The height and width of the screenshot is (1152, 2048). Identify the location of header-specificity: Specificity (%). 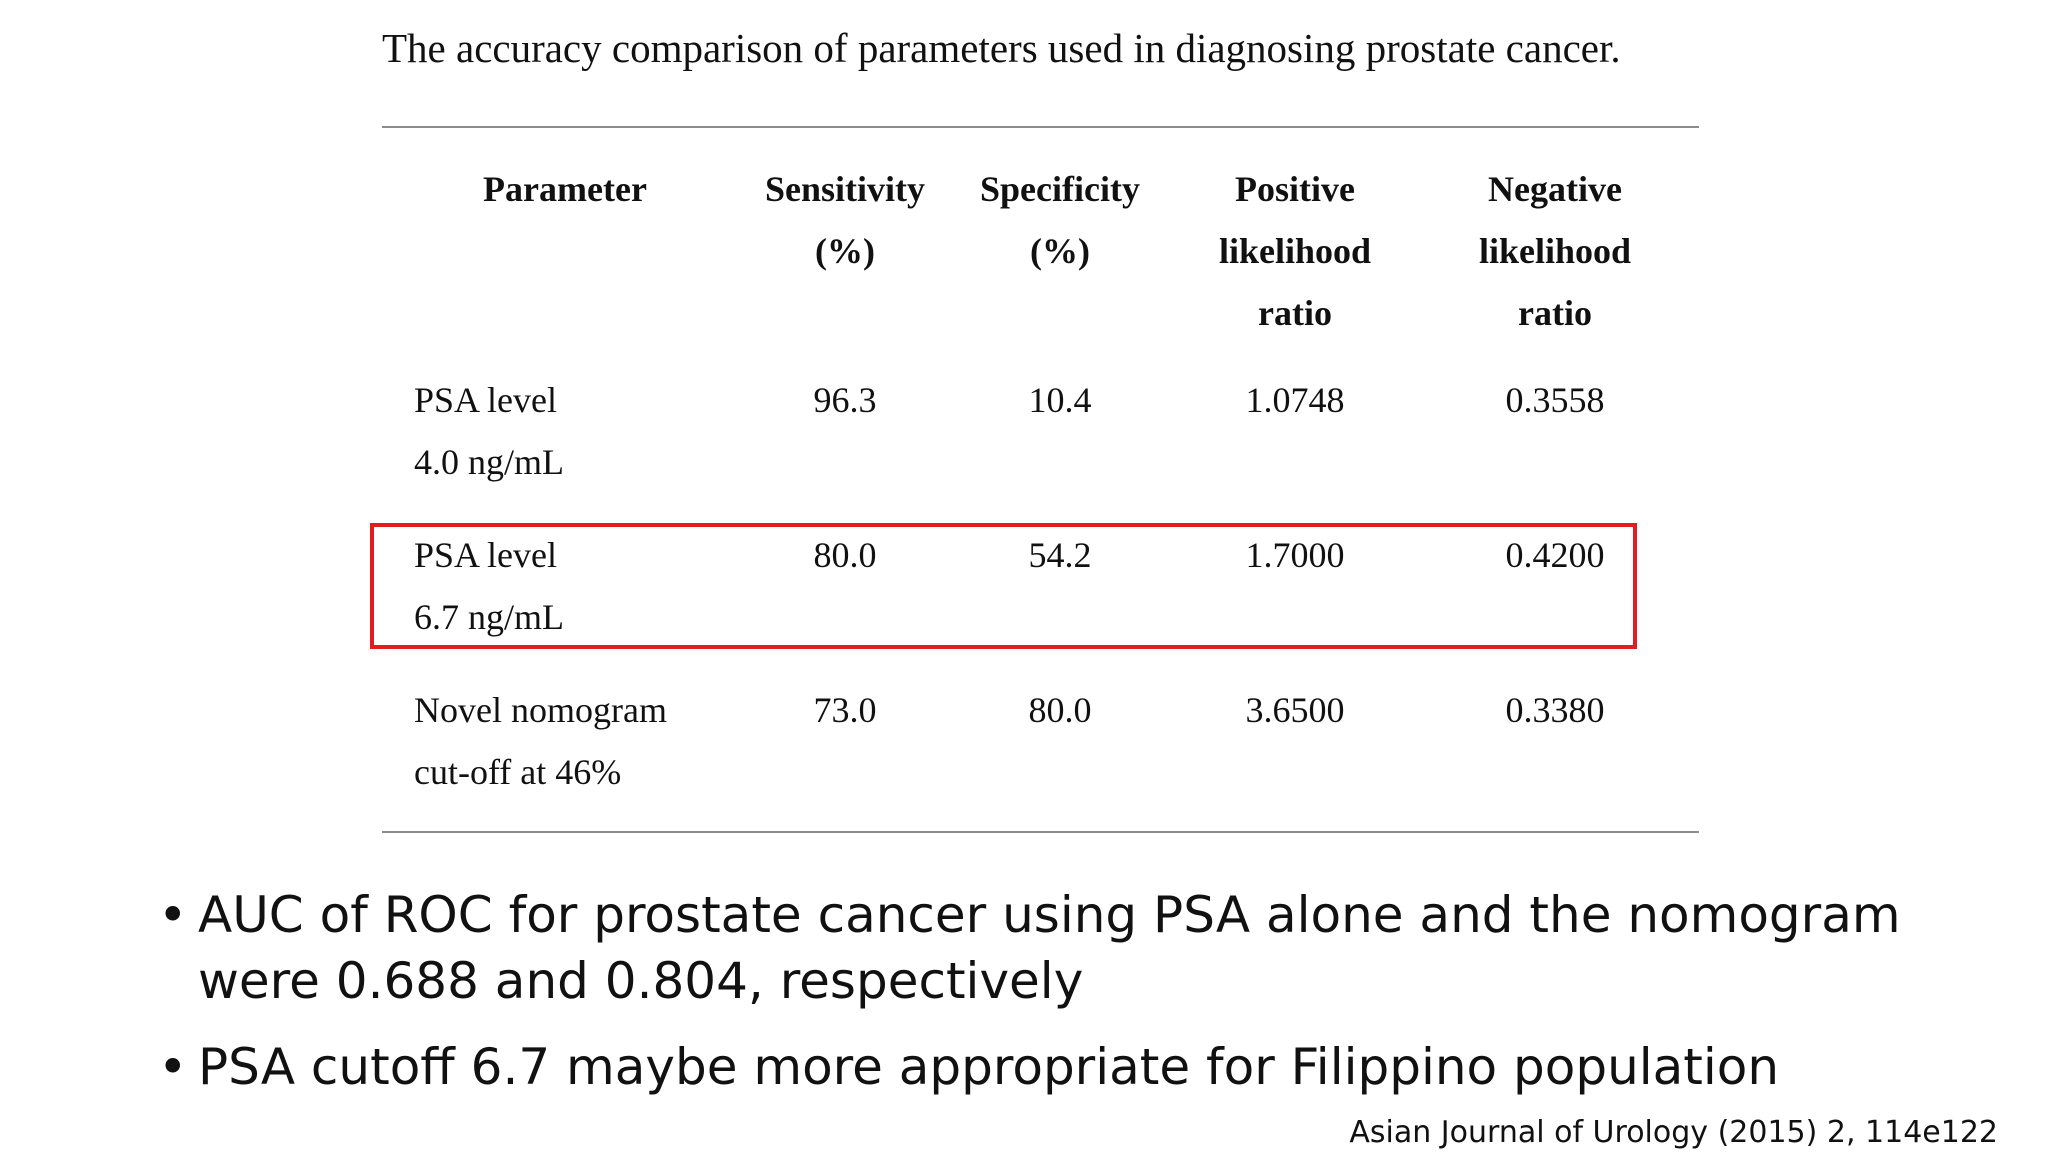
(1060, 220).